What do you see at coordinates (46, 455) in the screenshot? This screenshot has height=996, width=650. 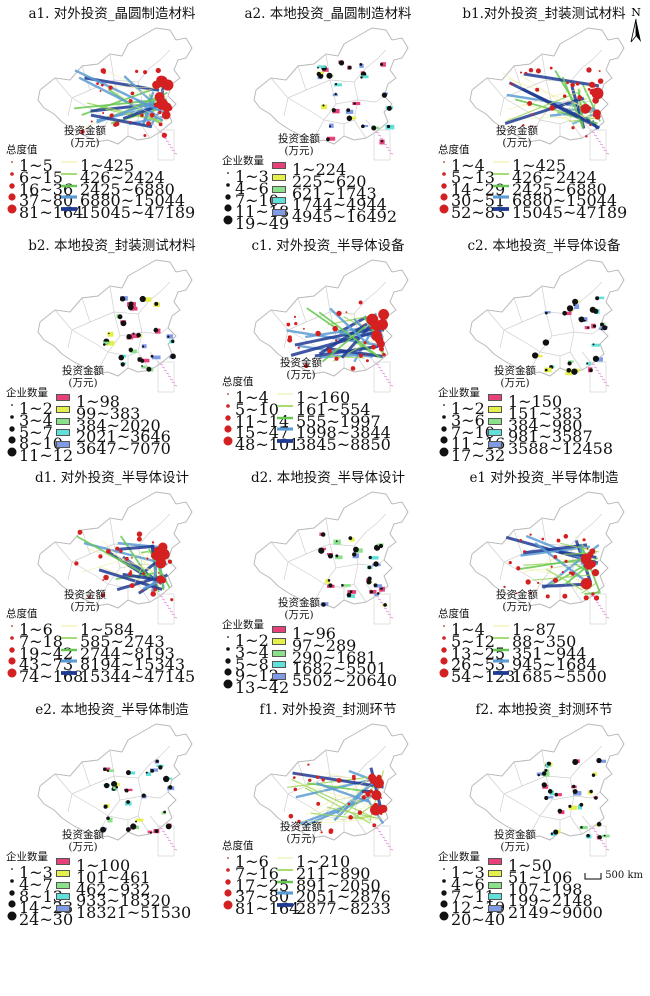 I see `legend-label: 11~12` at bounding box center [46, 455].